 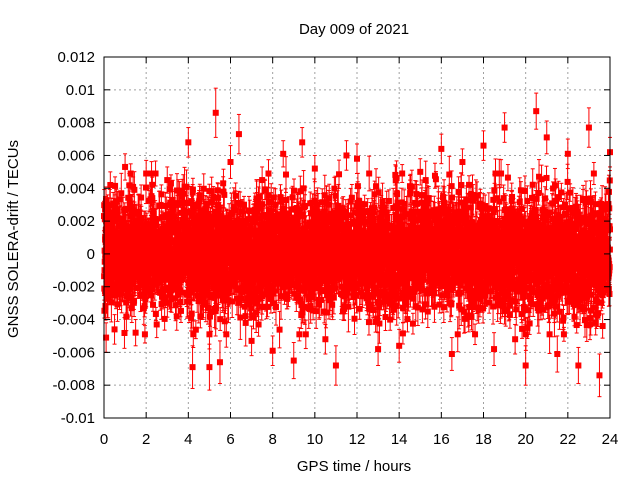 I want to click on chart-title: Day 009 of 2021, so click(x=354, y=29).